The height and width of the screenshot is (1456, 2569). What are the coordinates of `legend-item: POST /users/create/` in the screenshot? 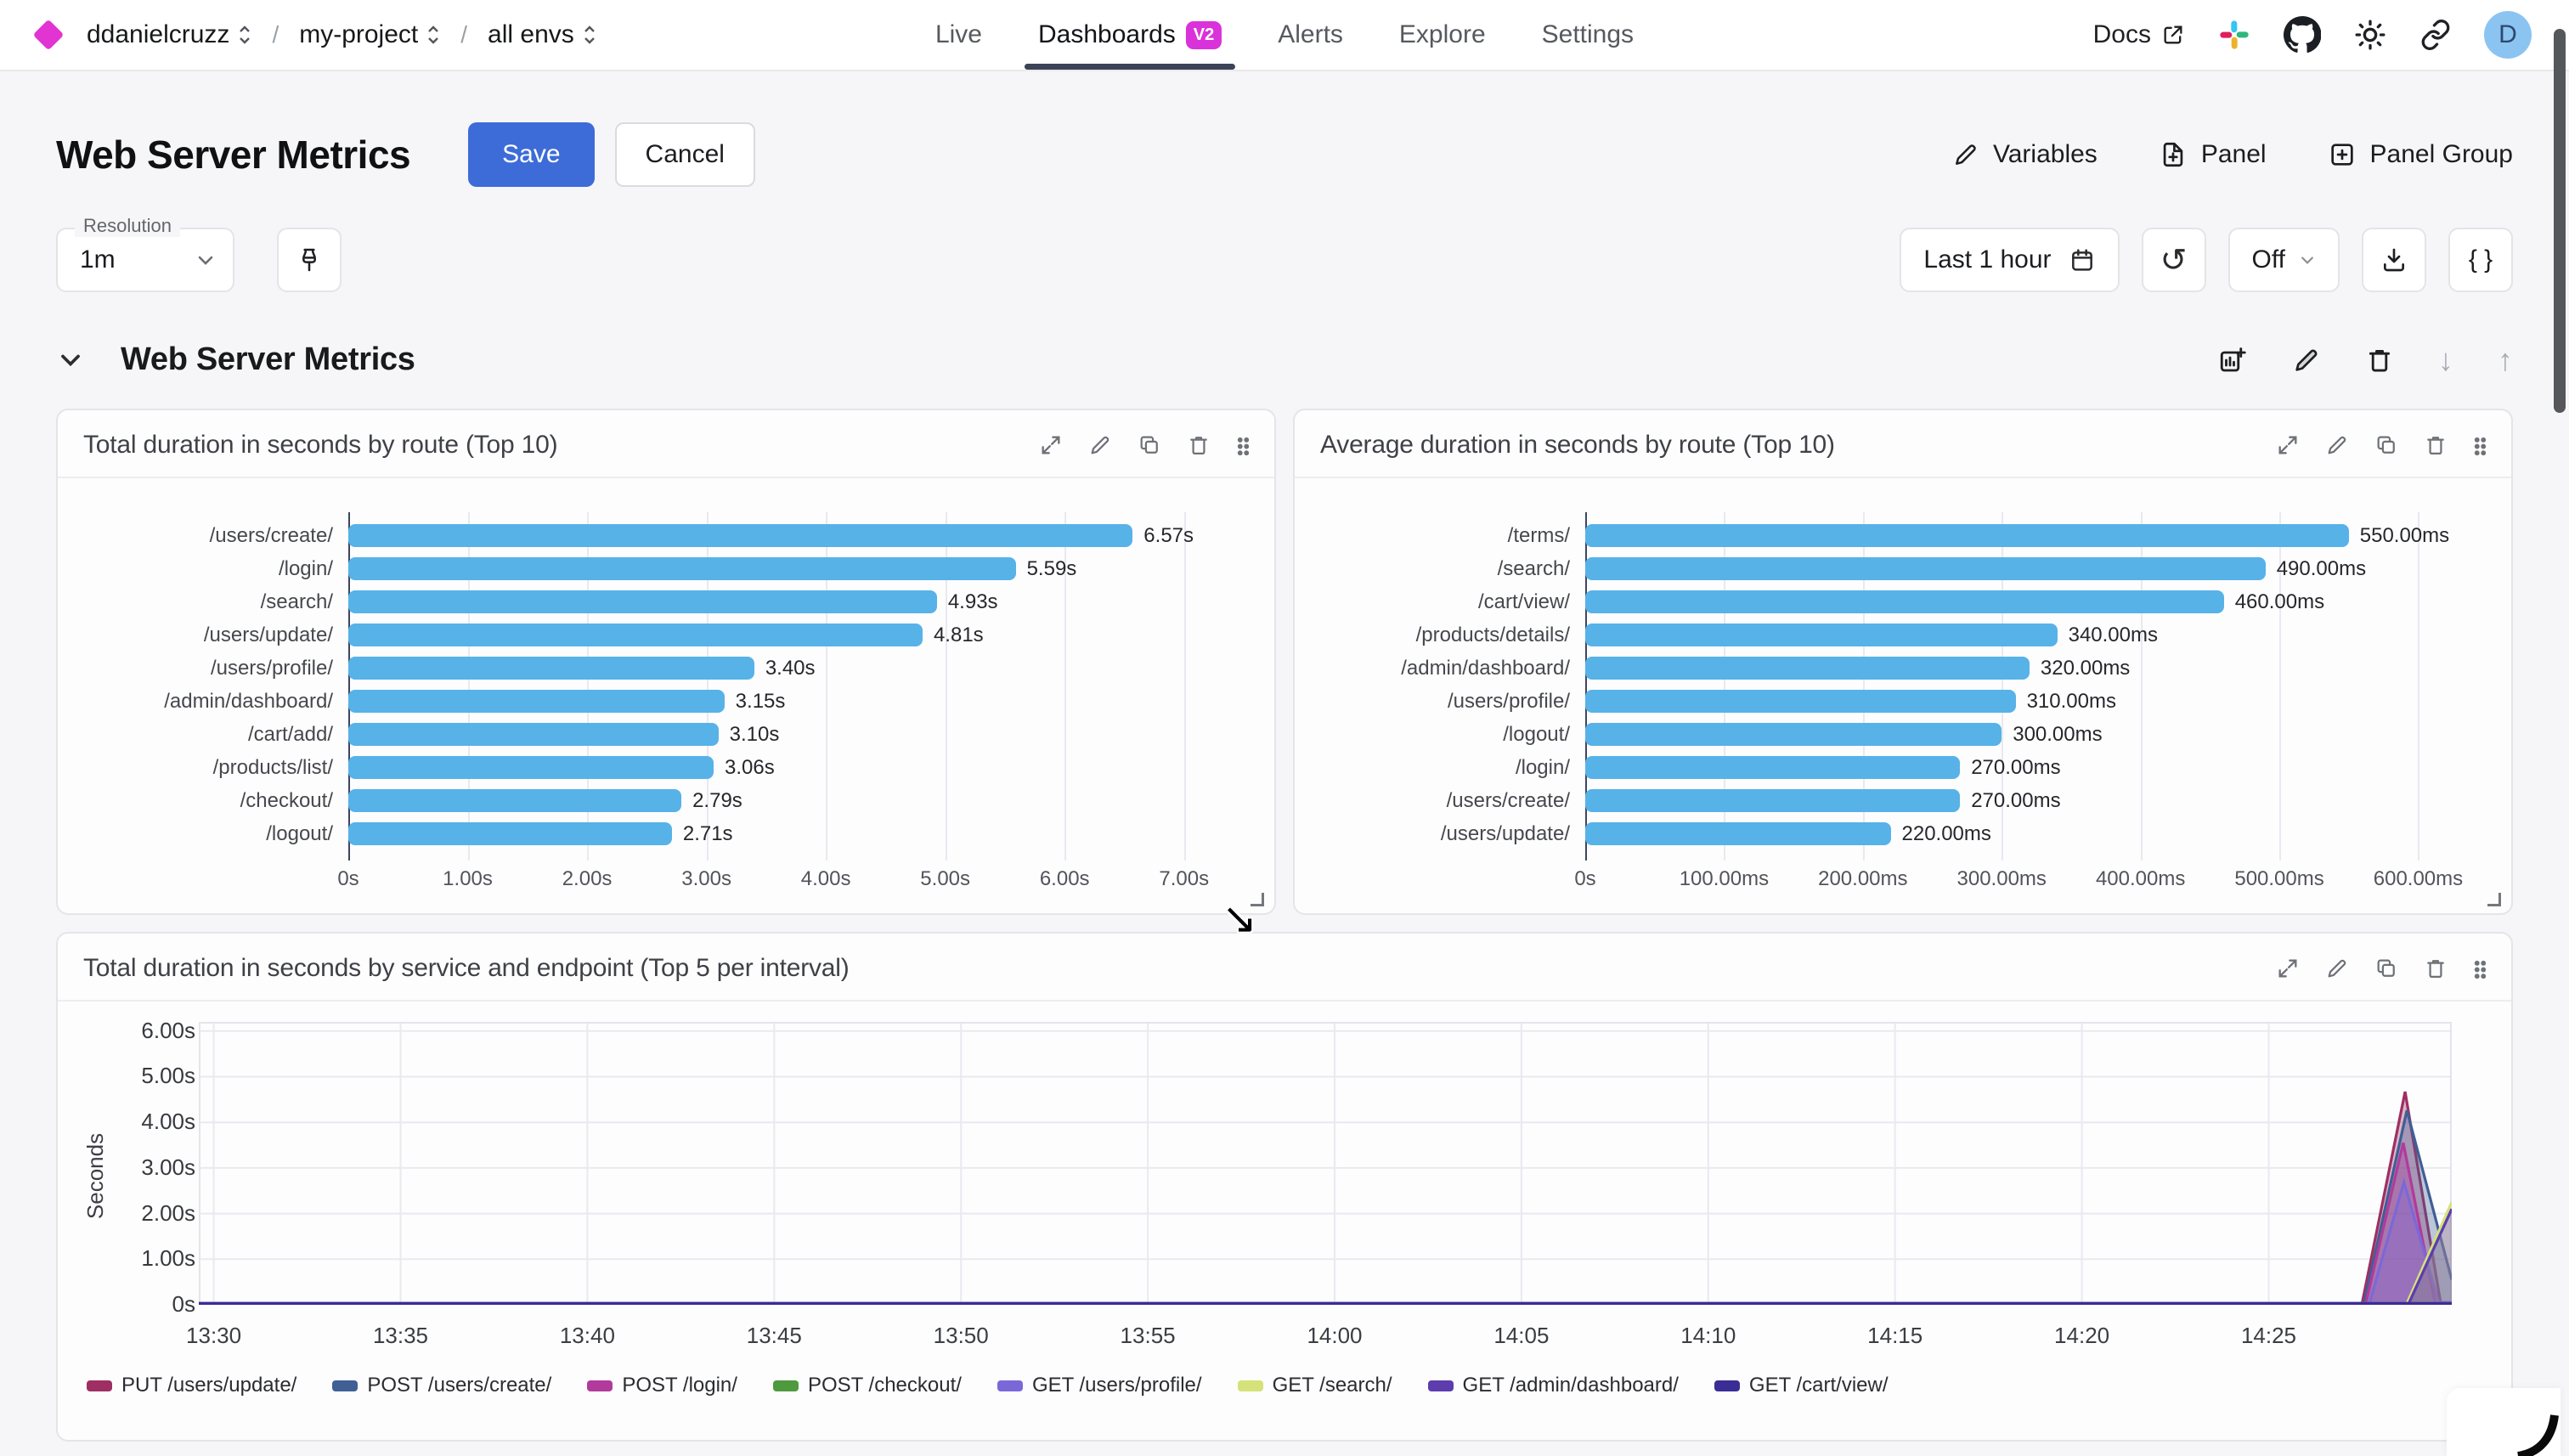 It's located at (442, 1386).